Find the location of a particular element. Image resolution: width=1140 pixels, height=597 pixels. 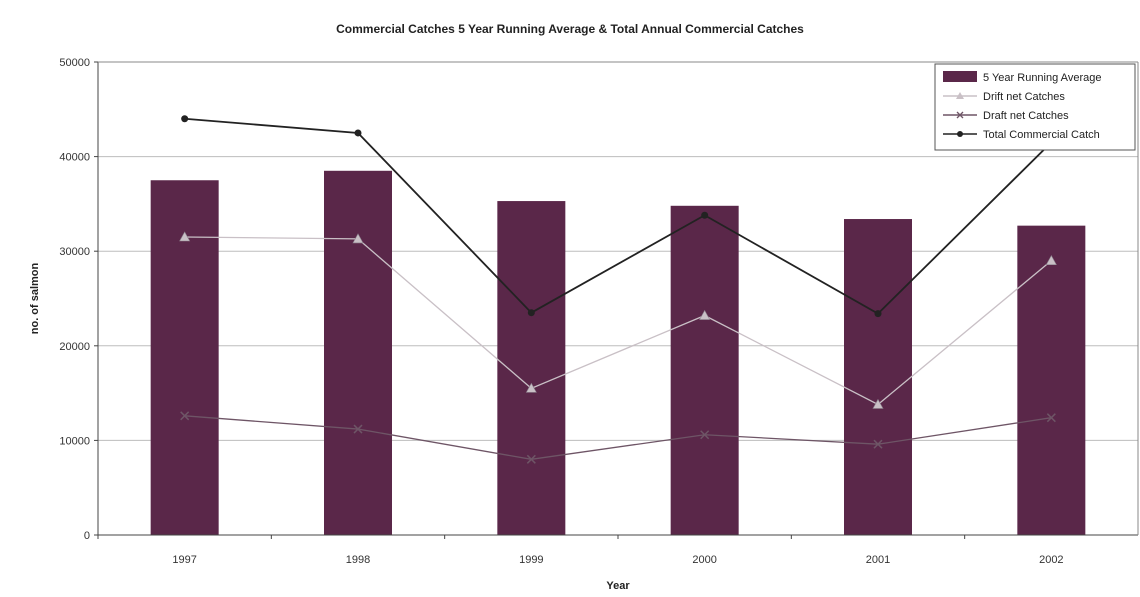

legend-label: Draft net Catches is located at coordinates (1026, 116).